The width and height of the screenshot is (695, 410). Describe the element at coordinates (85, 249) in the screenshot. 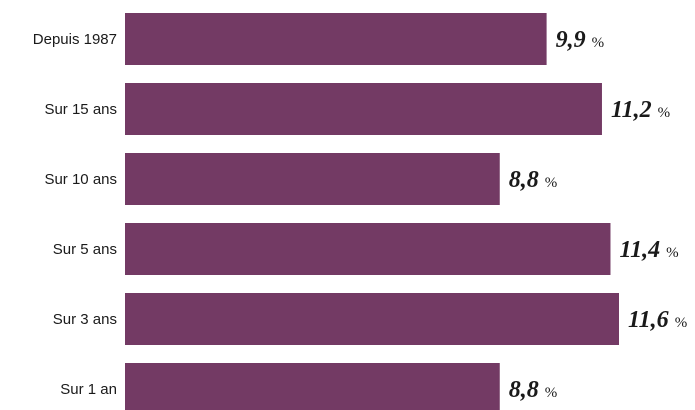

I see `category-label: Sur 5 ans` at that location.